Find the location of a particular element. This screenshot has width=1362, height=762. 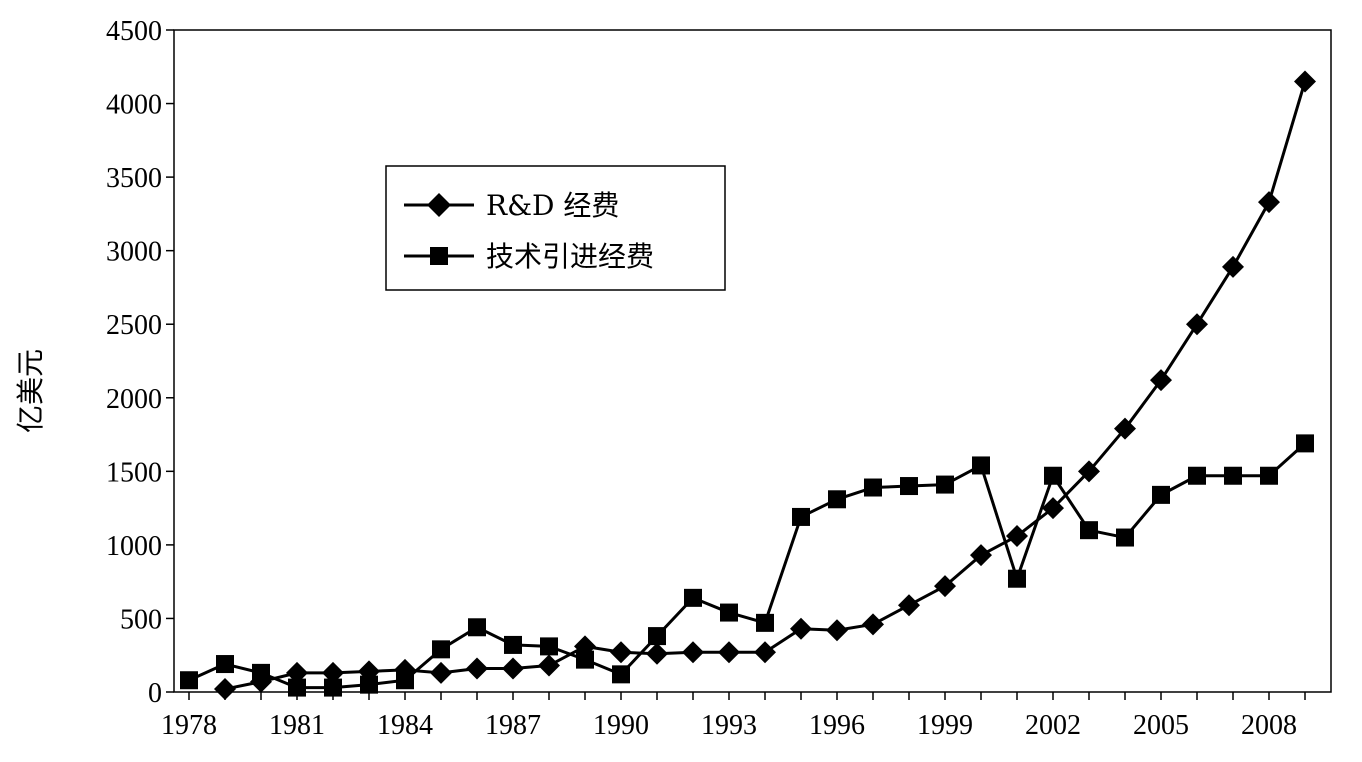

x-tick-label: 2008 is located at coordinates (1269, 725).